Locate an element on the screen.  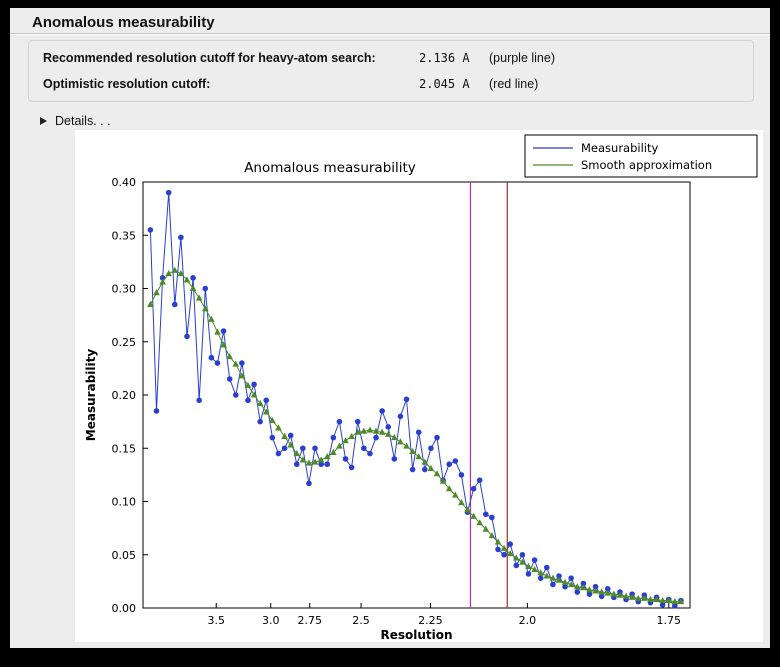
svg-text: 0.10 is located at coordinates (124, 502).